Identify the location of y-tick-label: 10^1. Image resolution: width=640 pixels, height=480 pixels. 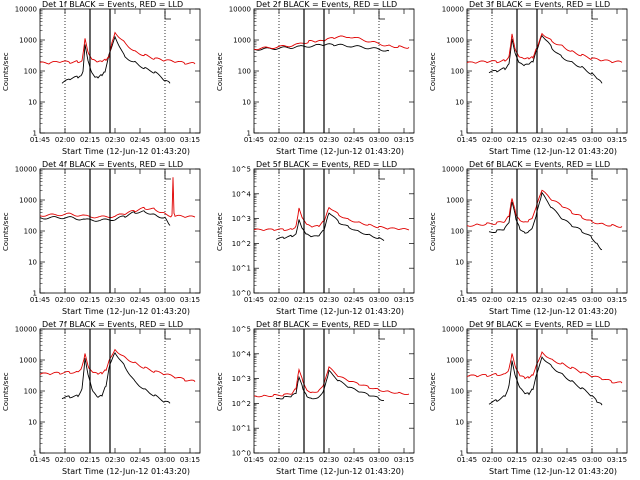
(241, 429).